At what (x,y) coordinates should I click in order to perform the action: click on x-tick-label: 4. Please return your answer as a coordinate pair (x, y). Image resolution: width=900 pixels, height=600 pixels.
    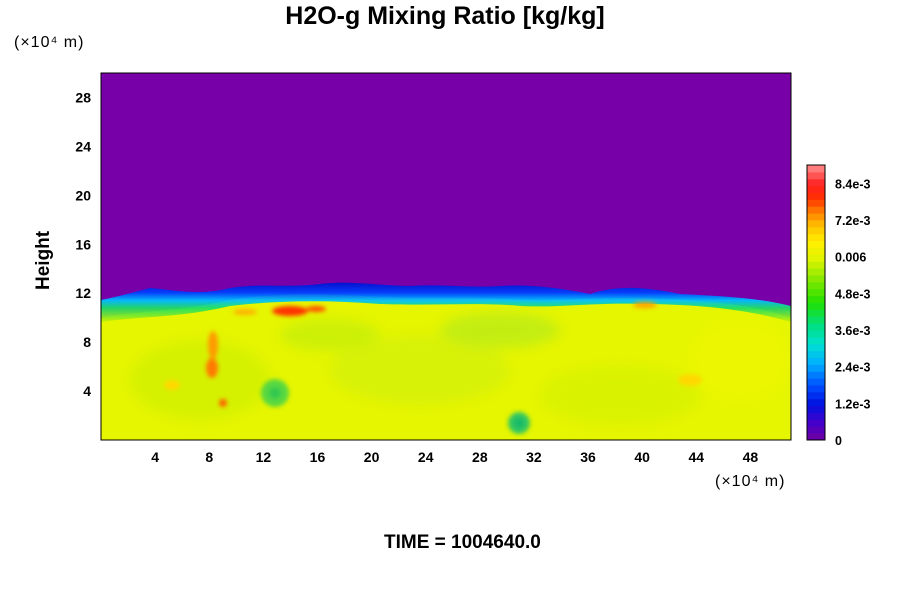
    Looking at the image, I should click on (155, 457).